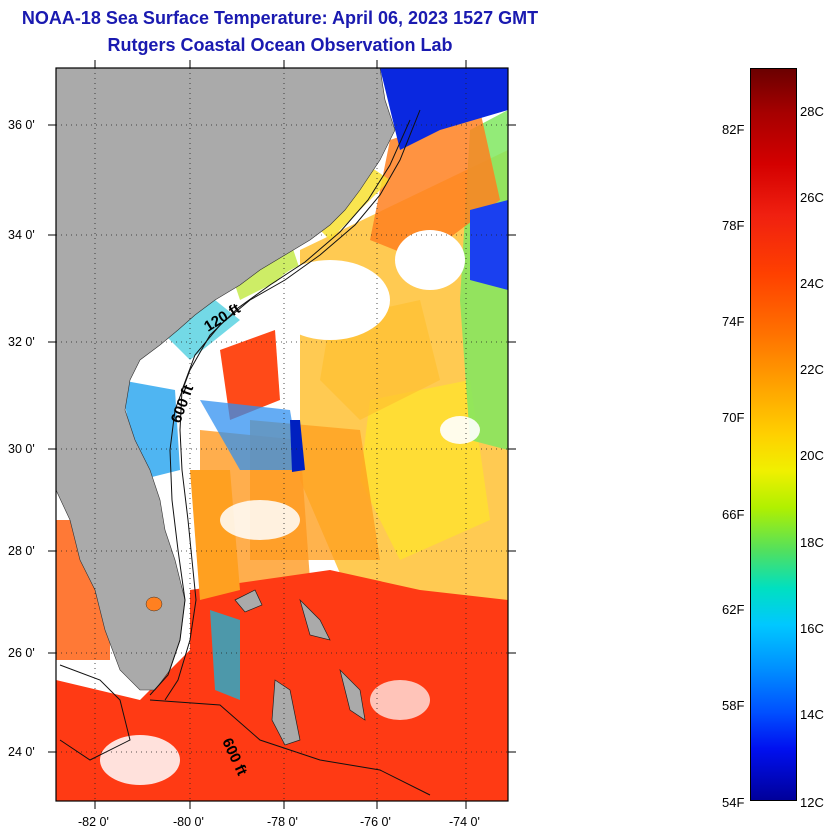 Image resolution: width=833 pixels, height=832 pixels. Describe the element at coordinates (773, 434) in the screenshot. I see `color-scale-bar` at that location.